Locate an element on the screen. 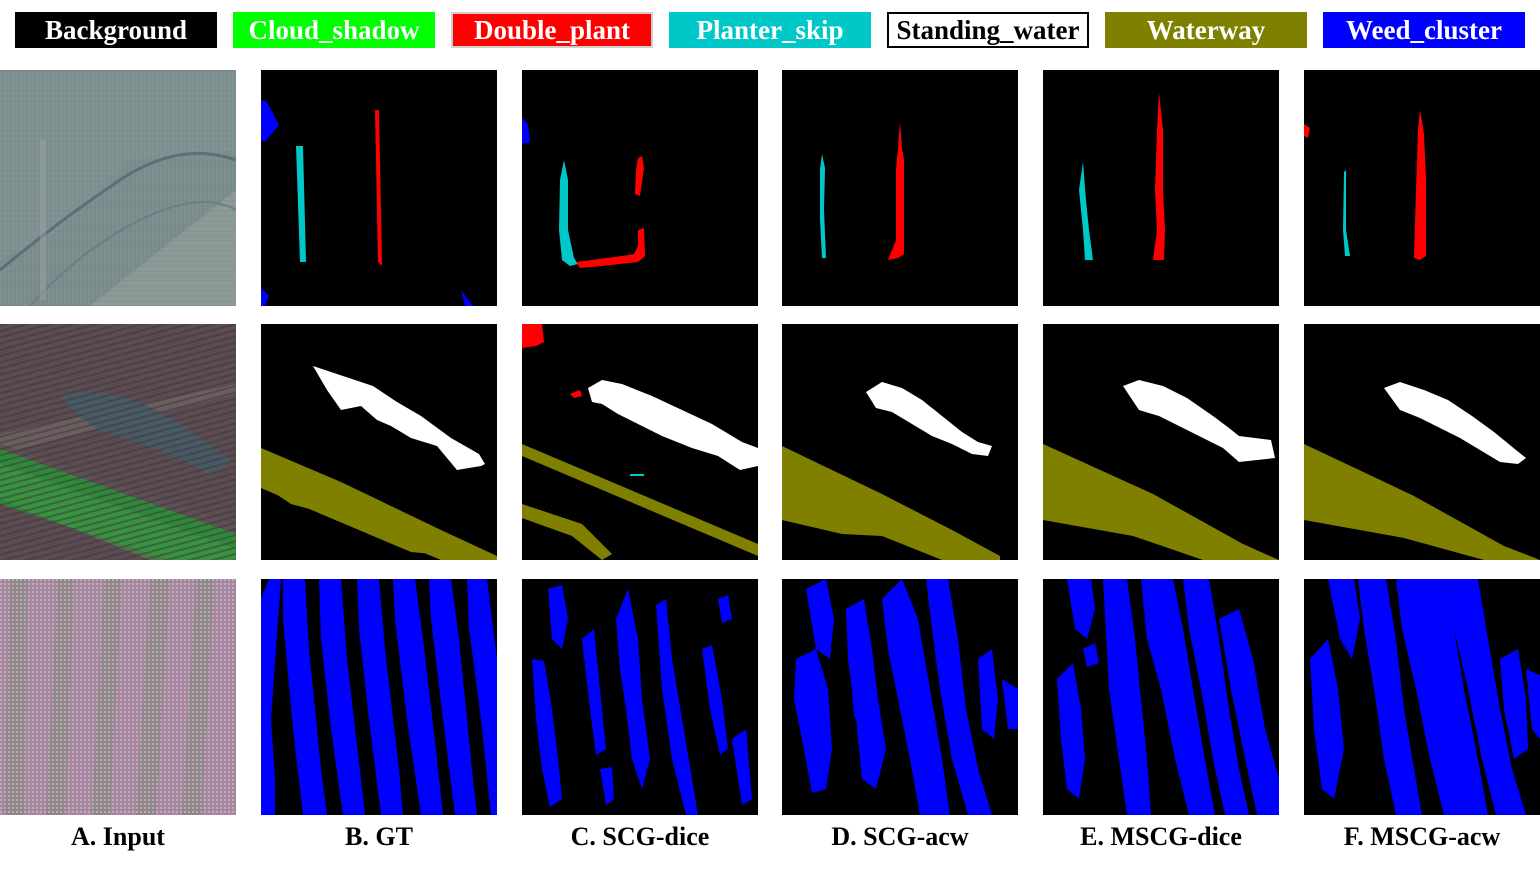  mask-mscg-acw-row3 is located at coordinates (1422, 697).